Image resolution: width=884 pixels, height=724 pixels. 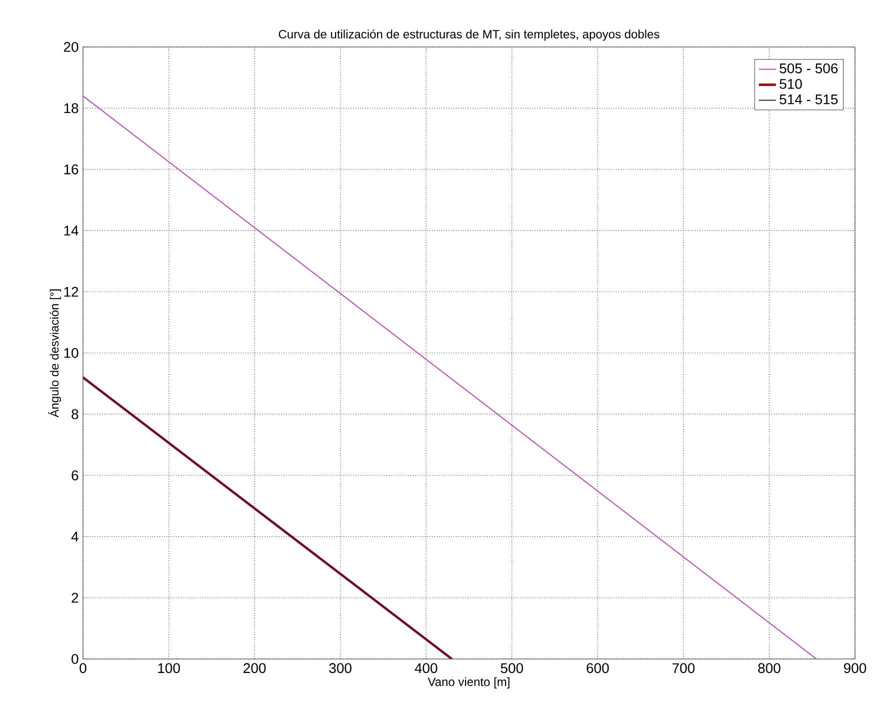 I want to click on y-tick-label: 10, so click(x=71, y=353).